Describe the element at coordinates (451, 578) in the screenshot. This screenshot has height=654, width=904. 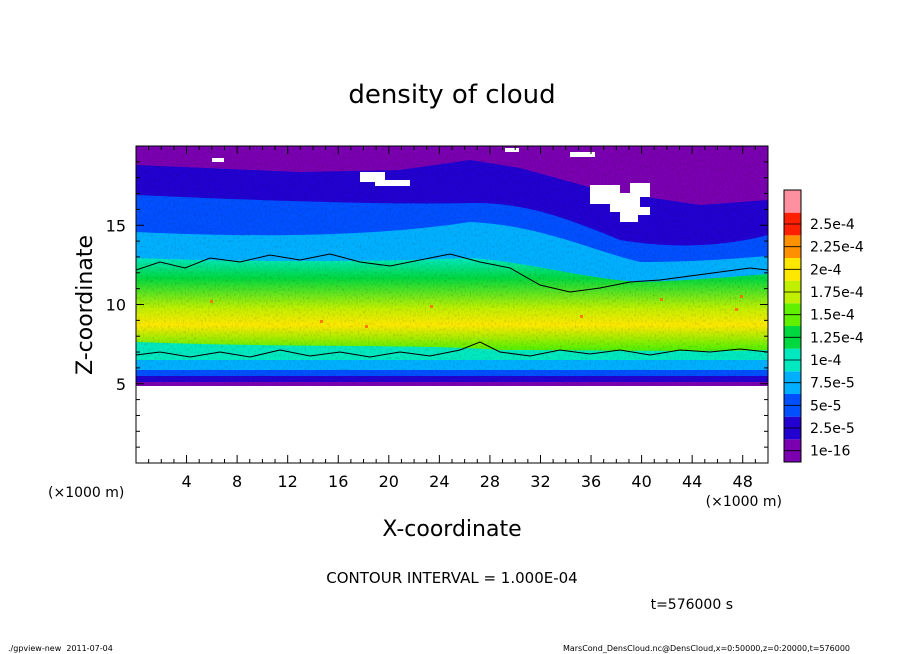
I see `contour-interval-text: CONTOUR INTERVAL = 1.000E-04` at that location.